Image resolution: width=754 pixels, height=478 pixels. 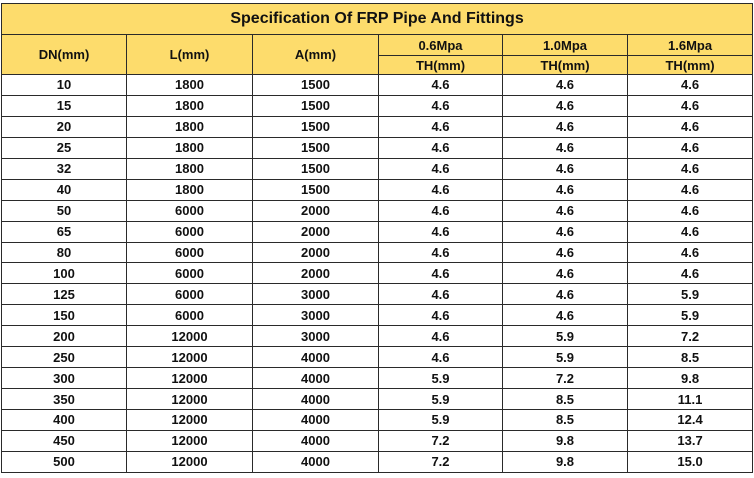 I want to click on table-title: Specification Of FRP Pipe And Fittings, so click(x=377, y=19).